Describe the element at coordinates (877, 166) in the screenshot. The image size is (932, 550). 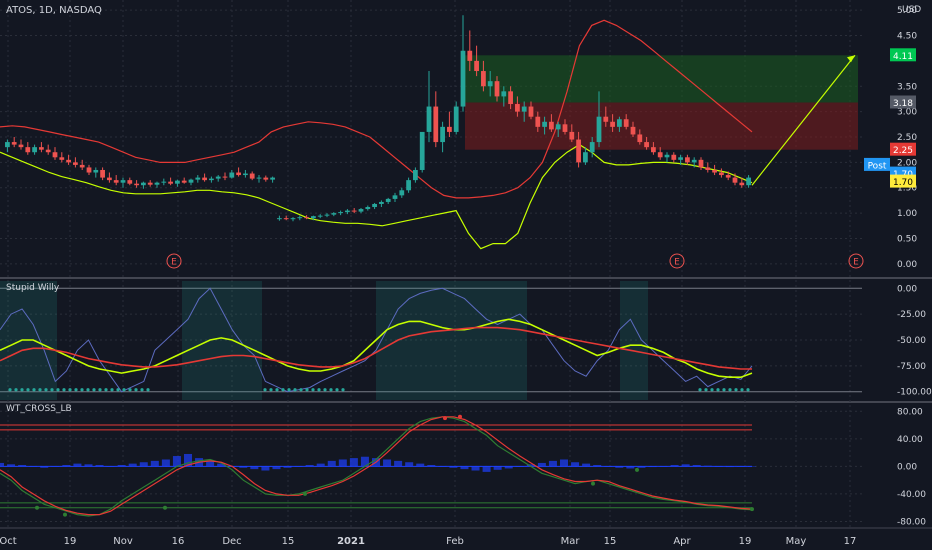
I see `price-badge-label: Post` at that location.